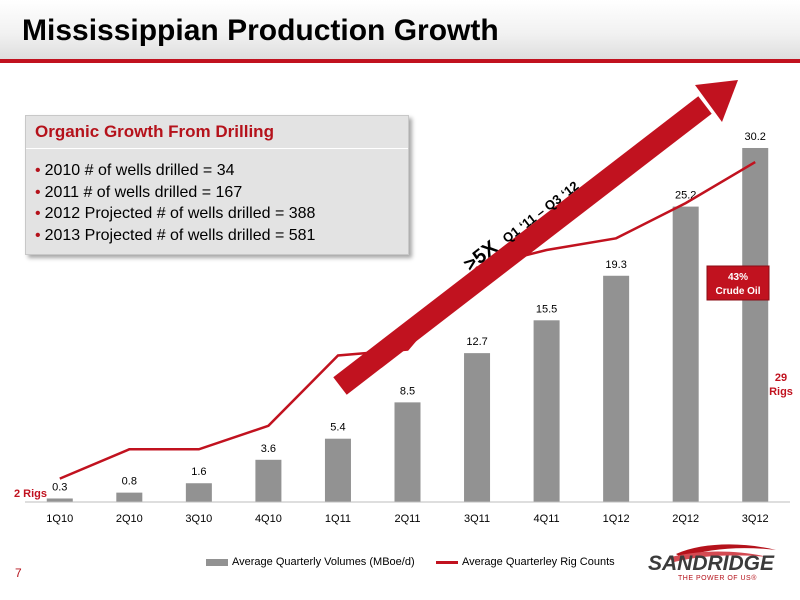  What do you see at coordinates (711, 563) in the screenshot?
I see `logo-wordmark: SANDRIDGE` at bounding box center [711, 563].